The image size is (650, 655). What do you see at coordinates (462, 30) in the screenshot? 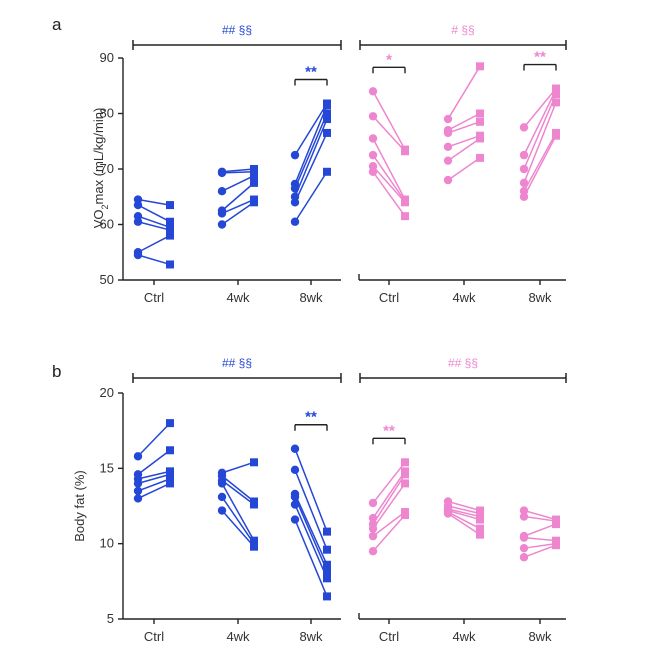
I see `overall-stat-label: # §§` at bounding box center [462, 30].